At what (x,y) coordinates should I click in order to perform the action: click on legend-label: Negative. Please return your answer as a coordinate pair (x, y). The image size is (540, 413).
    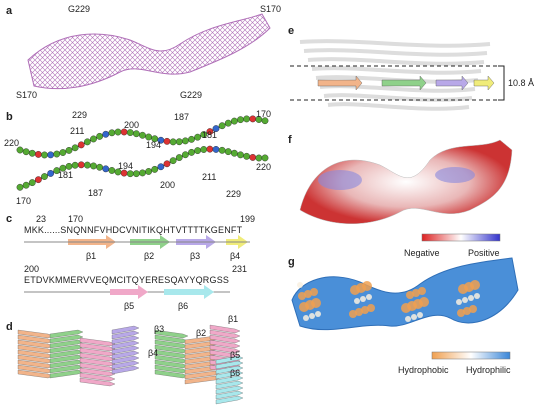
    Looking at the image, I should click on (422, 253).